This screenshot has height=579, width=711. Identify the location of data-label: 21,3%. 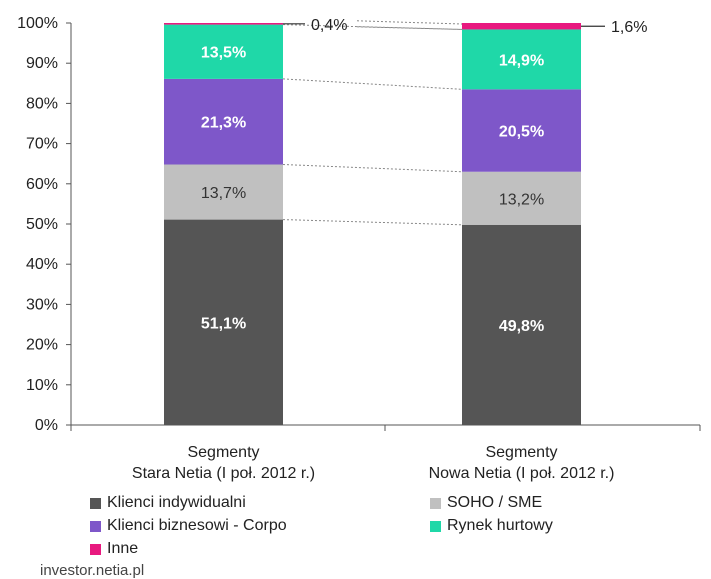
(223, 123).